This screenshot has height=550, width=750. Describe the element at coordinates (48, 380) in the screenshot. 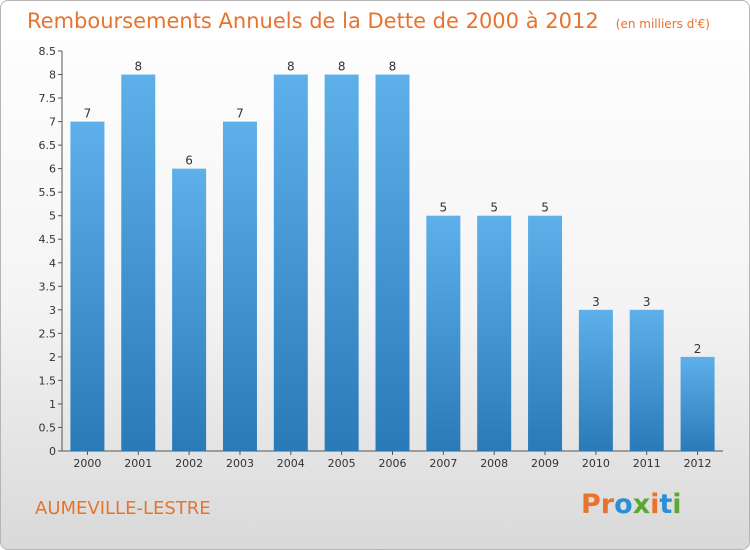

I see `y-tick-label: 1.5` at that location.